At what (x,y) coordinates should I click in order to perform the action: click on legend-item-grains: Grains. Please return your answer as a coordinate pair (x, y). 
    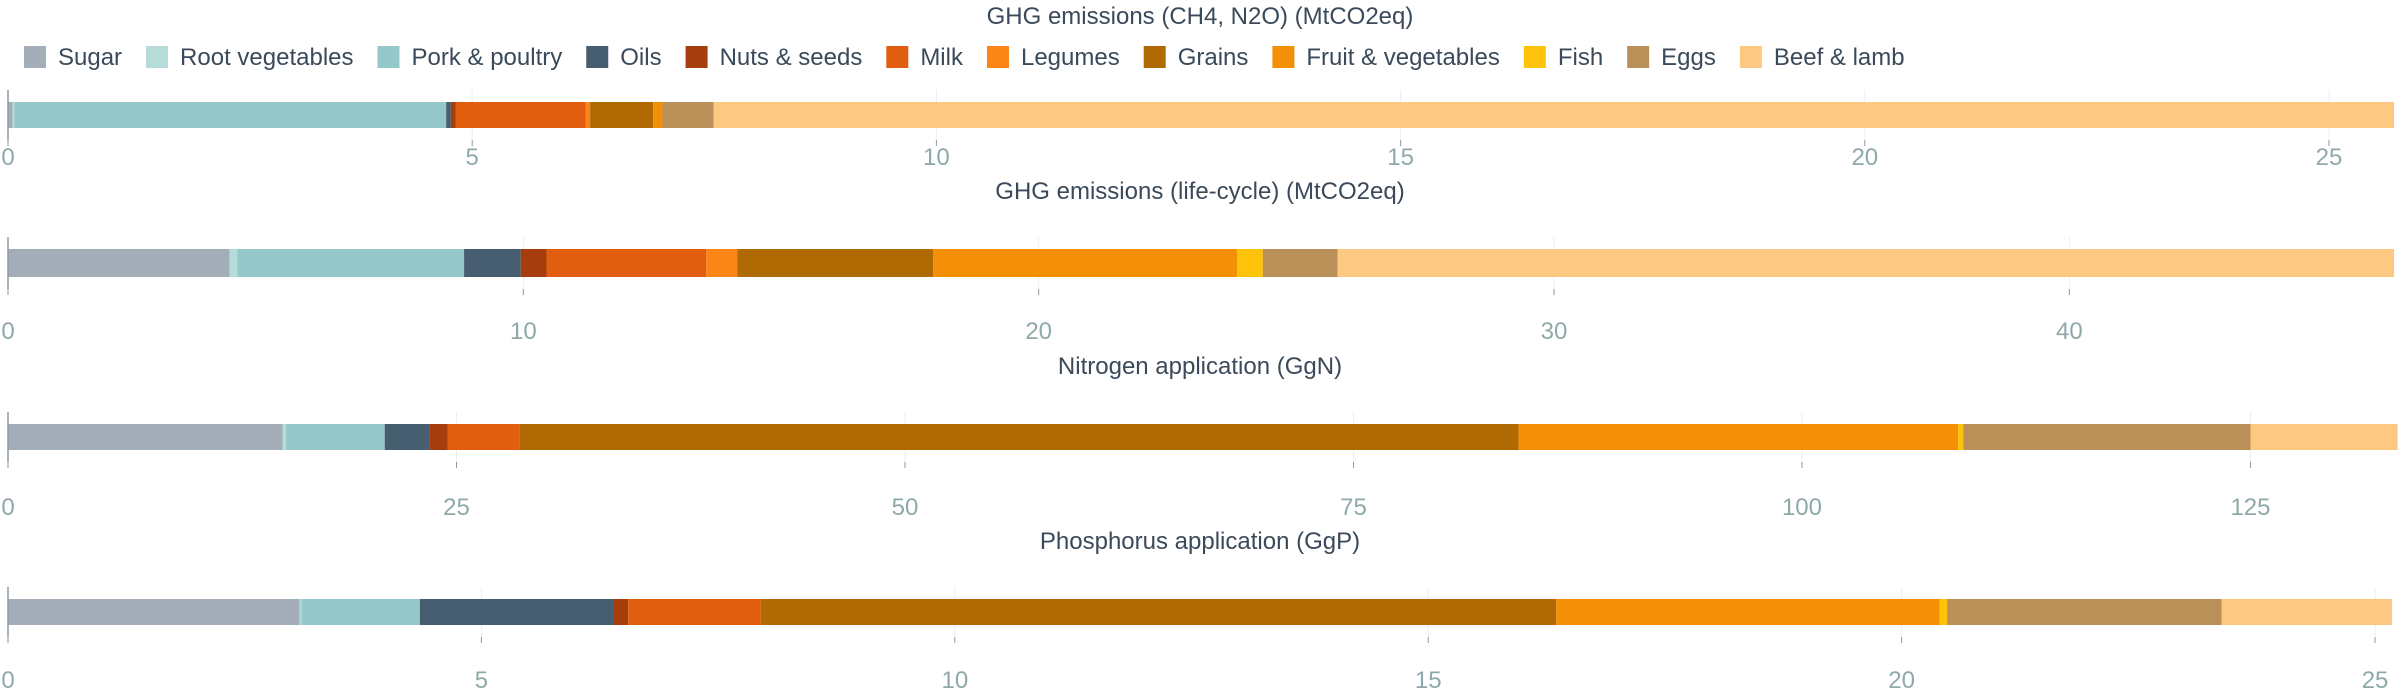
    Looking at the image, I should click on (1196, 57).